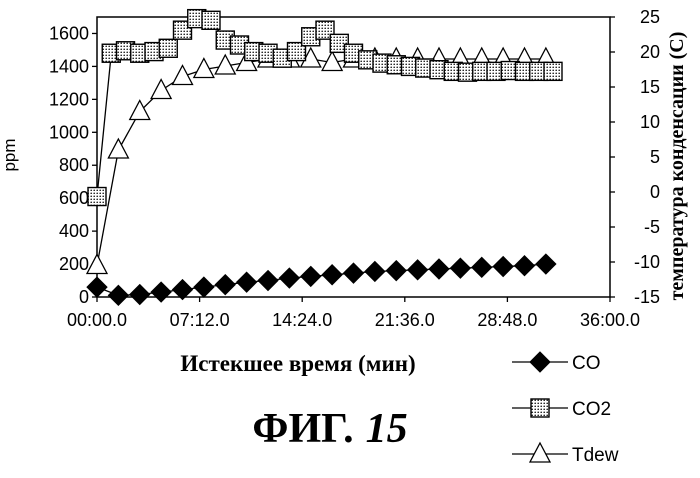 The height and width of the screenshot is (478, 700). Describe the element at coordinates (647, 297) in the screenshot. I see `right-tick-label: -15` at that location.